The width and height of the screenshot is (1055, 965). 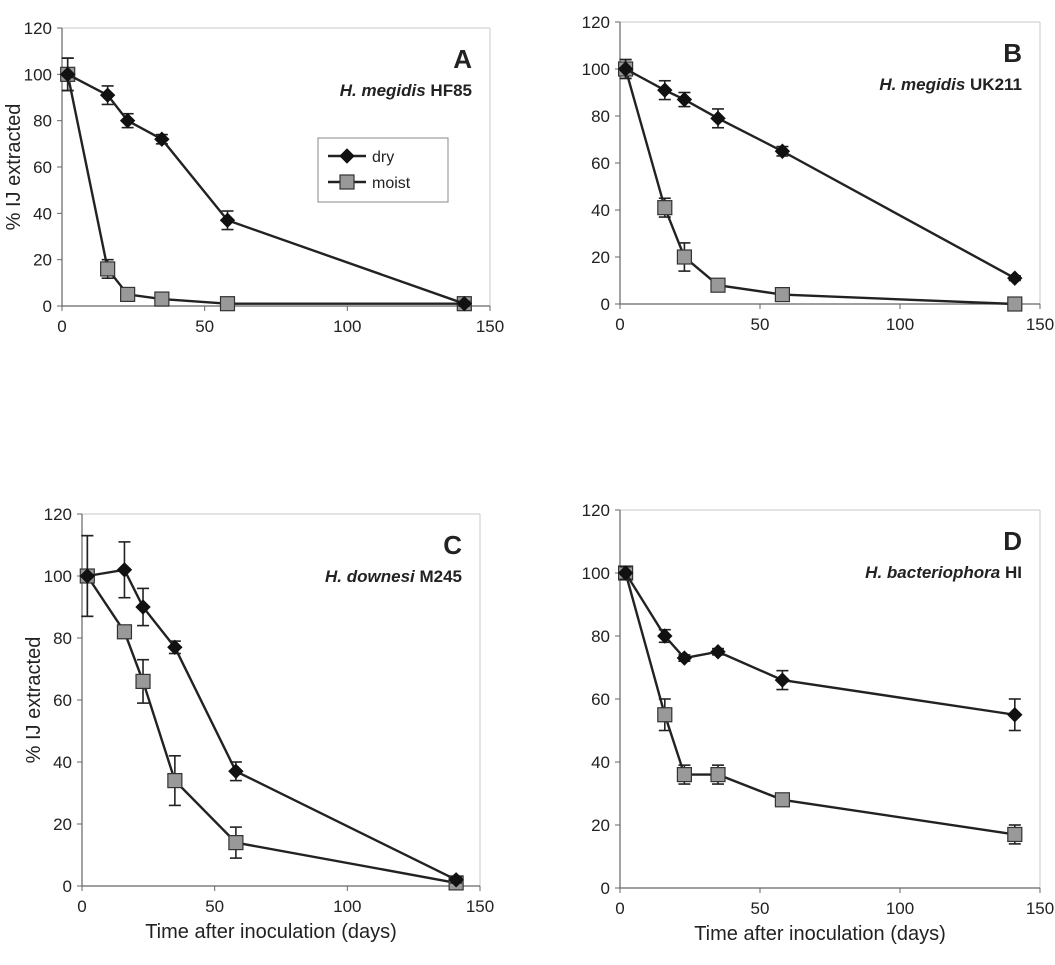 I want to click on strain-name: M245, so click(x=438, y=576).